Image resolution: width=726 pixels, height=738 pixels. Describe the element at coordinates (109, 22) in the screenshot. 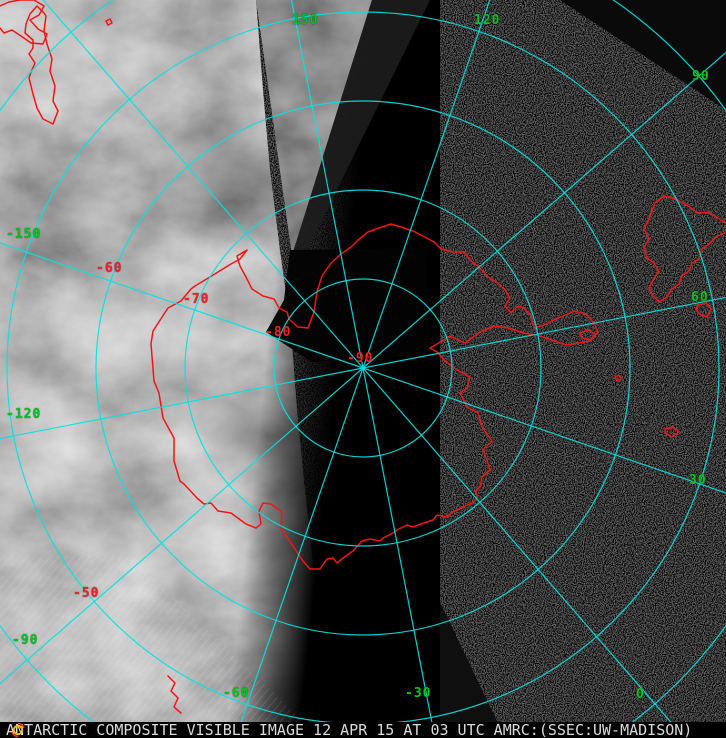

I see `islet-nz-dot` at that location.